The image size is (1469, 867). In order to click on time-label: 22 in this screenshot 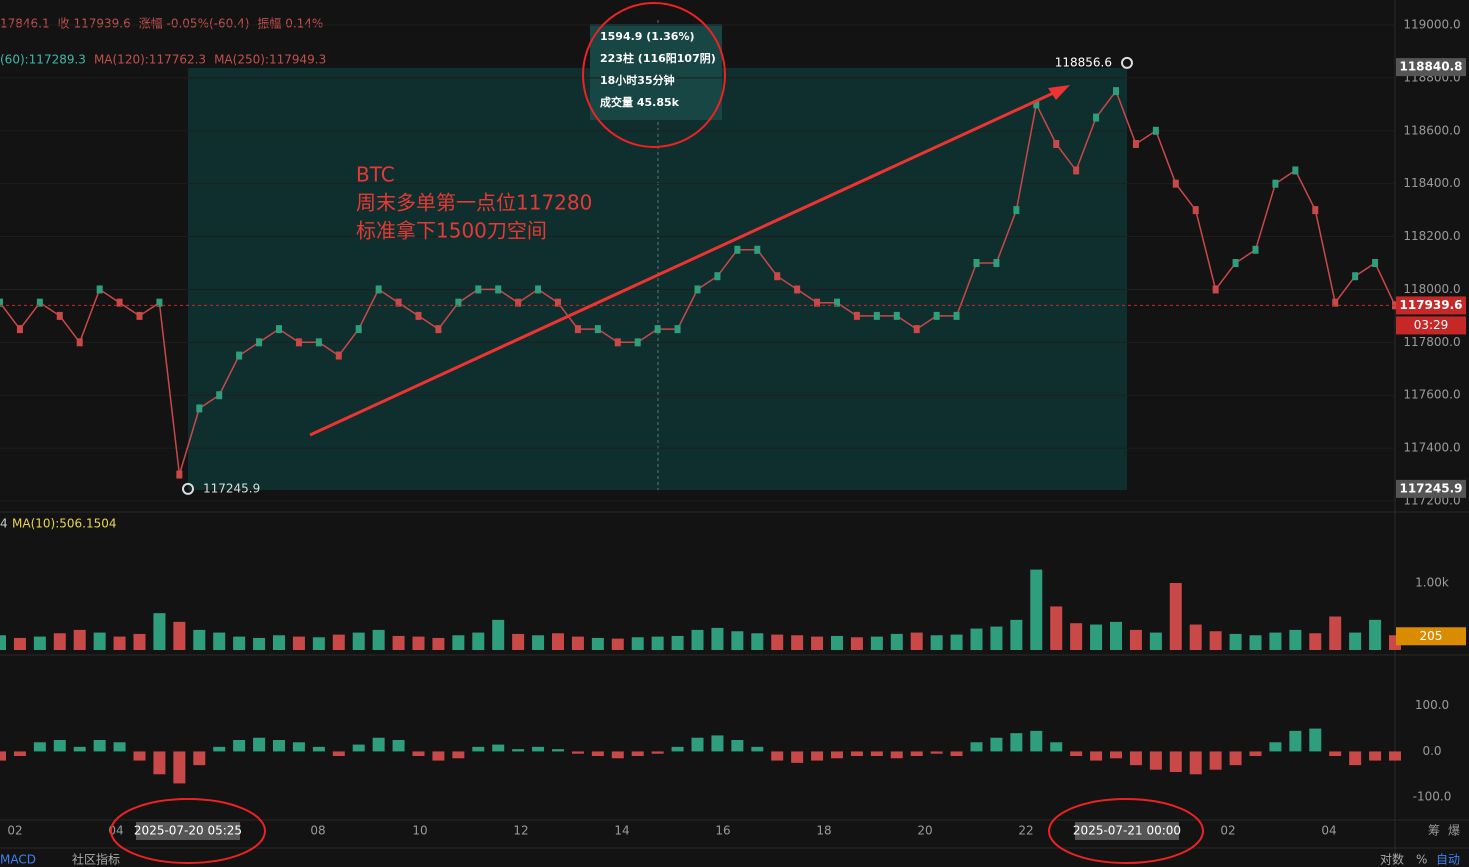, I will do `click(1025, 831)`.